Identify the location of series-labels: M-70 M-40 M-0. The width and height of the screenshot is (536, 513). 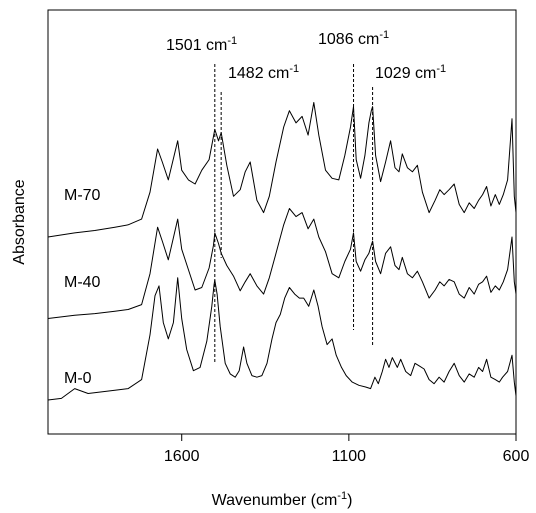
(82, 287).